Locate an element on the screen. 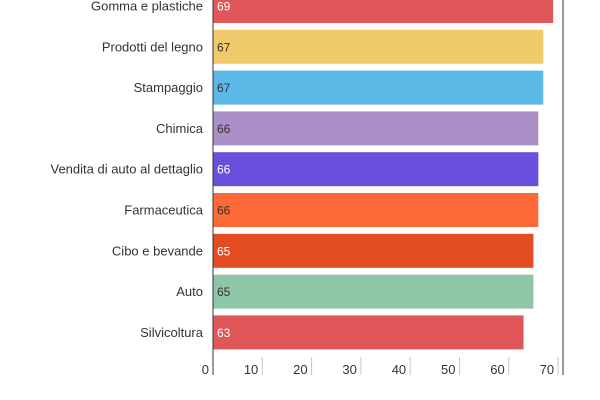 The height and width of the screenshot is (400, 600). x-tick-label: 0 is located at coordinates (205, 369).